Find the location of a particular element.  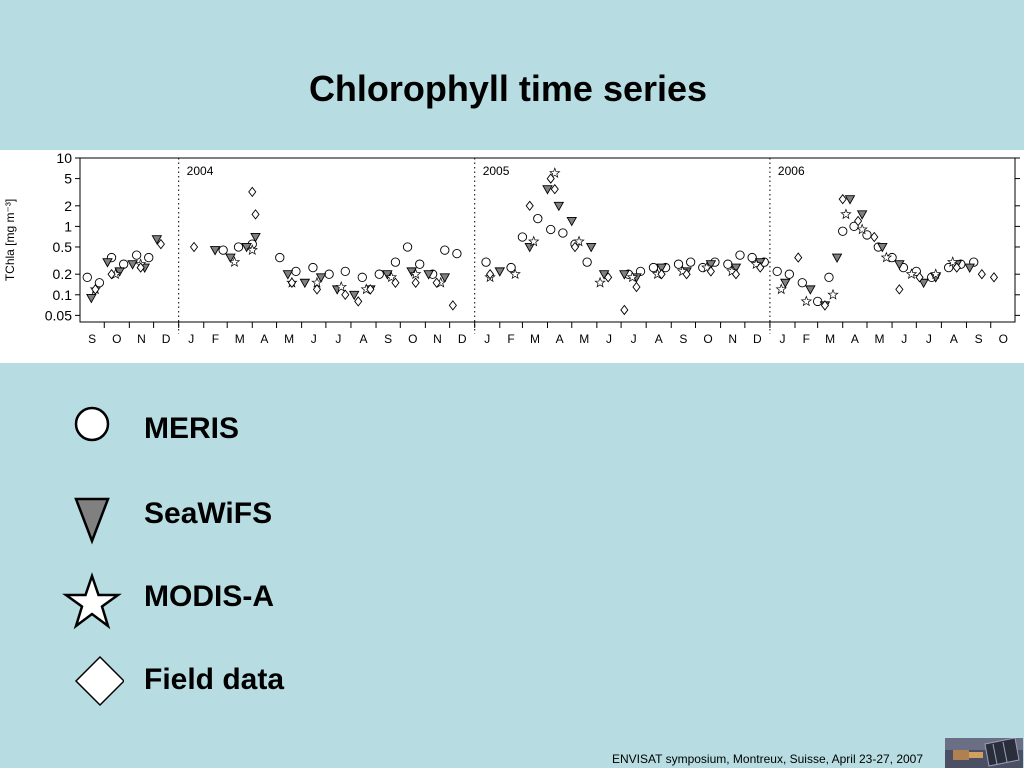

y-tick-label: 0.05 is located at coordinates (58, 315).